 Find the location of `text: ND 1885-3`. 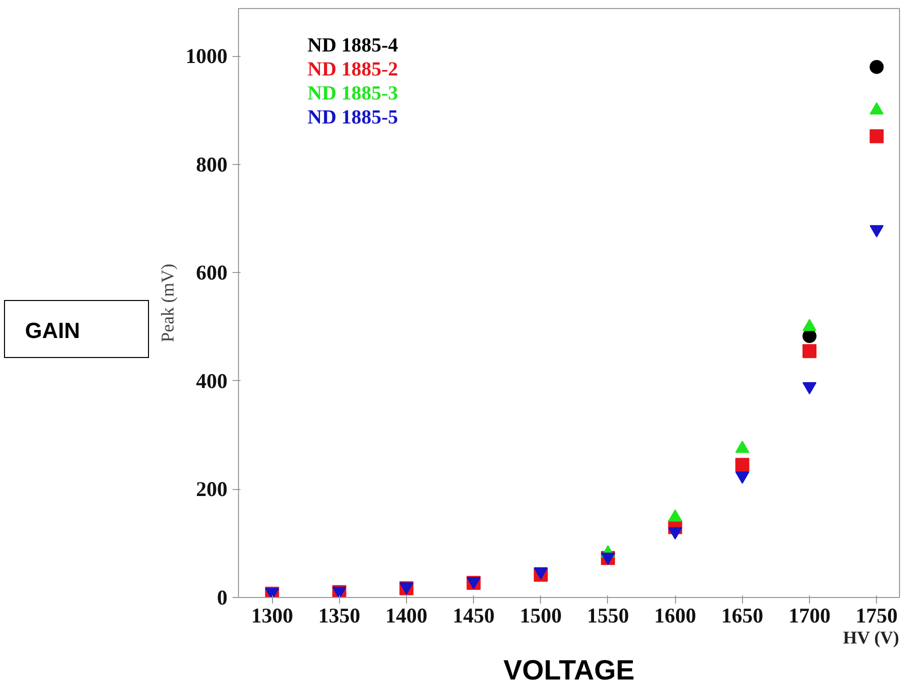

text: ND 1885-3 is located at coordinates (353, 93).